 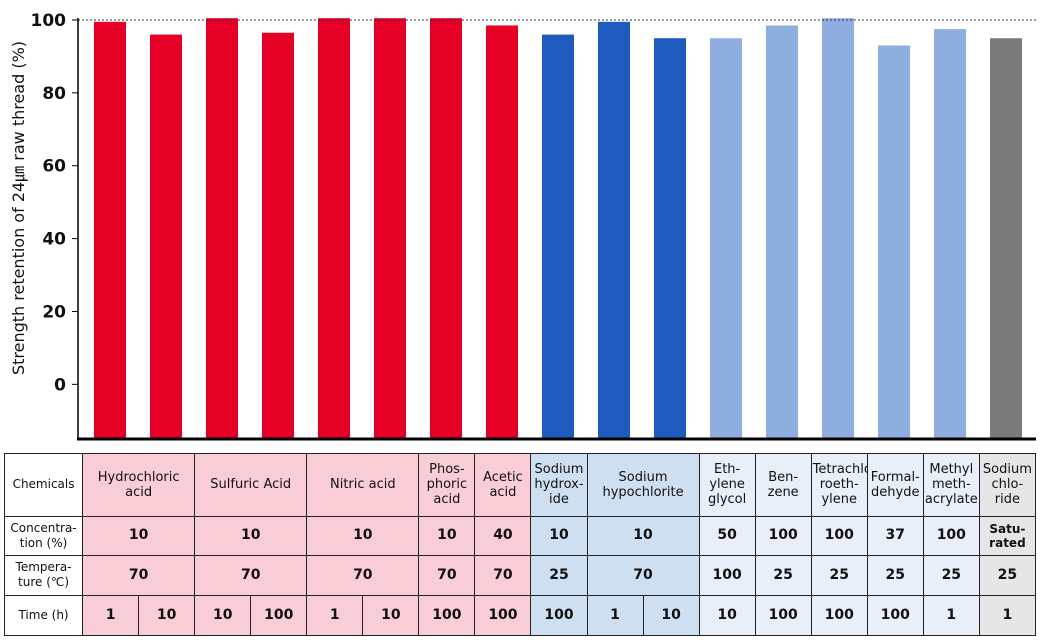 What do you see at coordinates (49, 21) in the screenshot?
I see `y-tick-label: 100` at bounding box center [49, 21].